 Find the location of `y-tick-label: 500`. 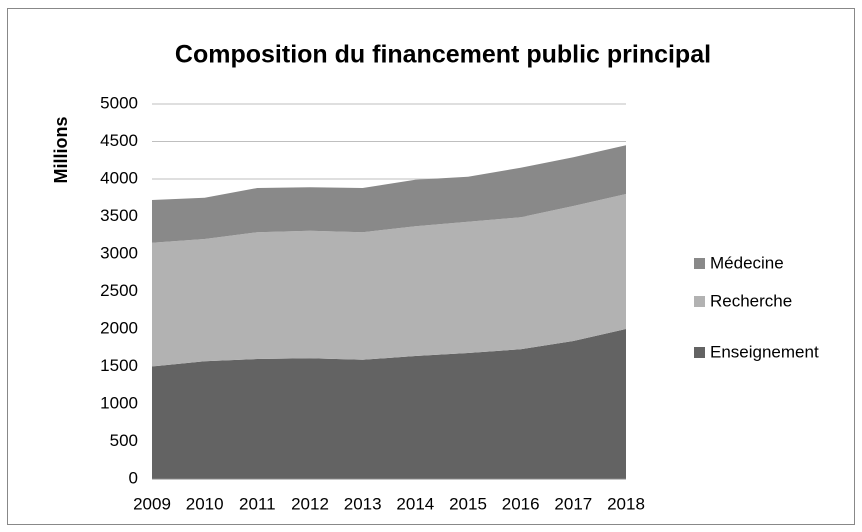

y-tick-label: 500 is located at coordinates (124, 440).